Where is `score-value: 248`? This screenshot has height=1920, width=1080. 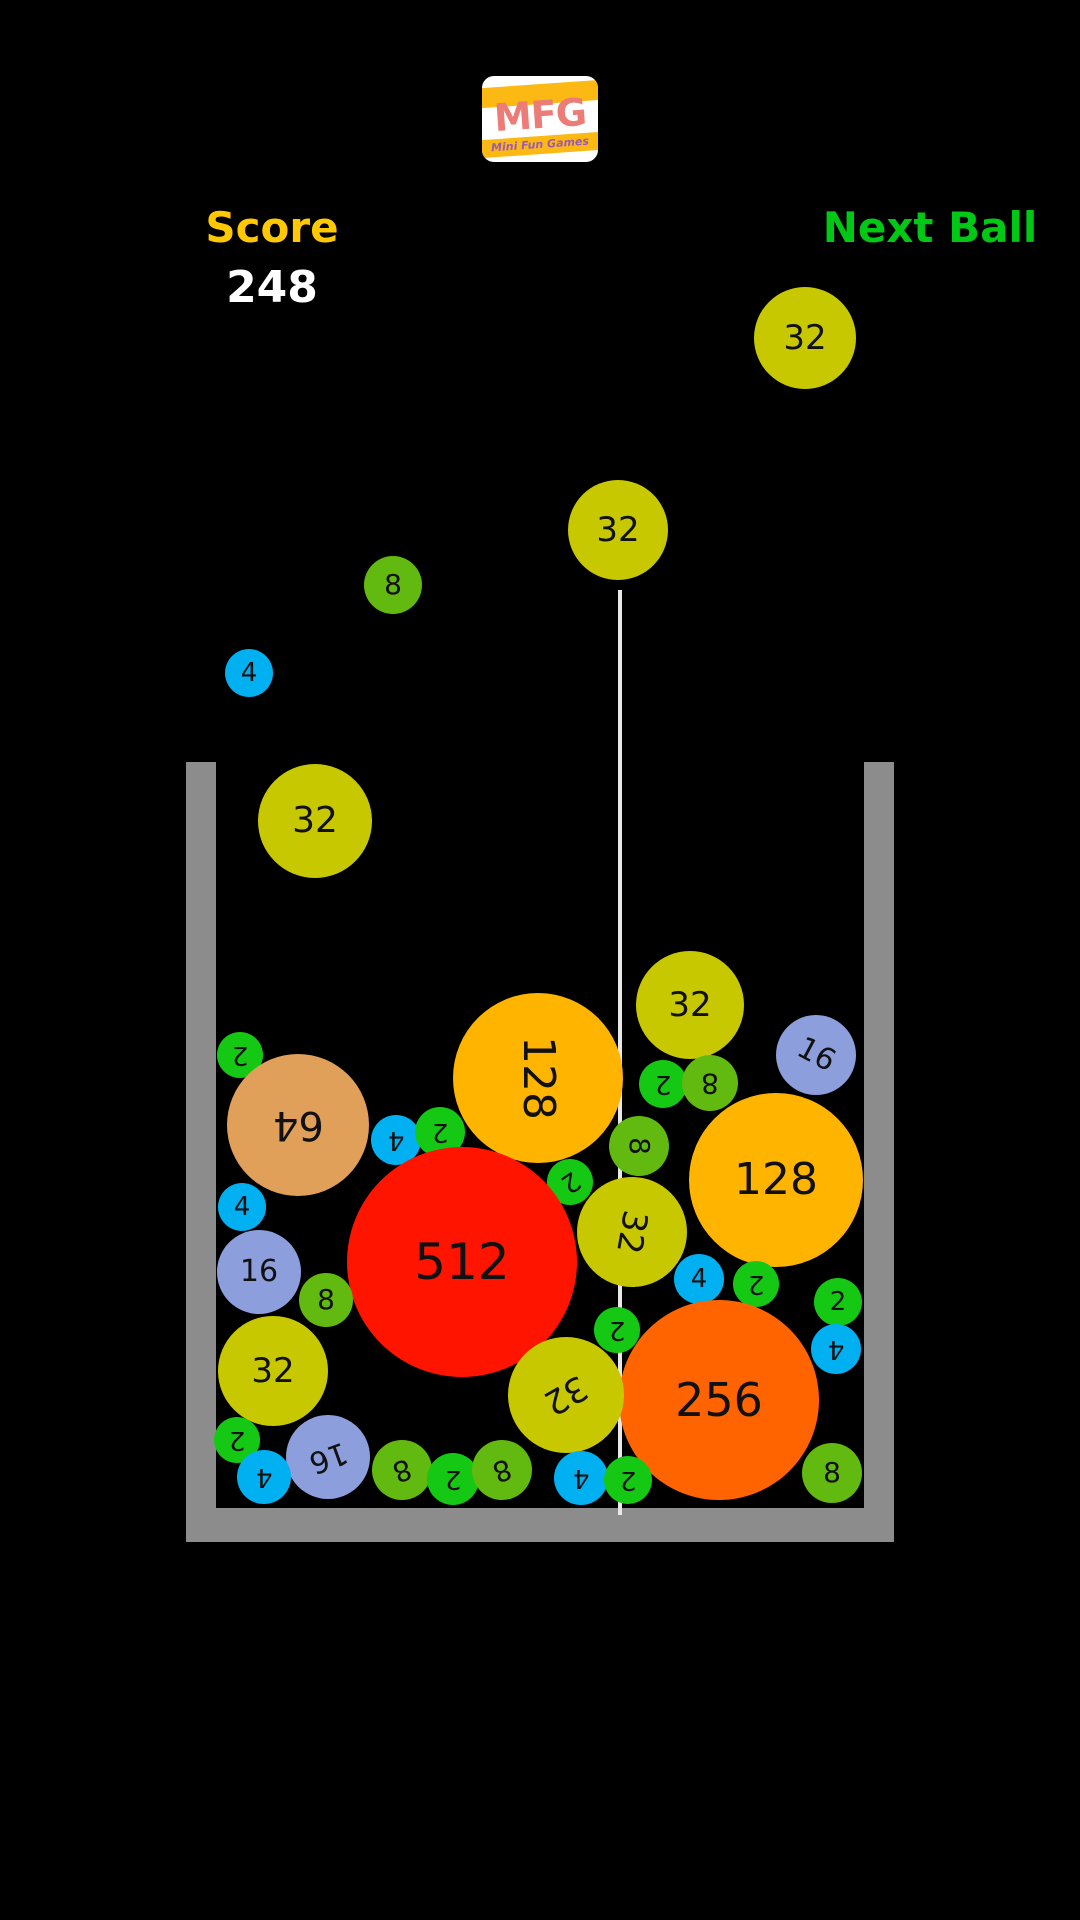
score-value: 248 is located at coordinates (272, 287).